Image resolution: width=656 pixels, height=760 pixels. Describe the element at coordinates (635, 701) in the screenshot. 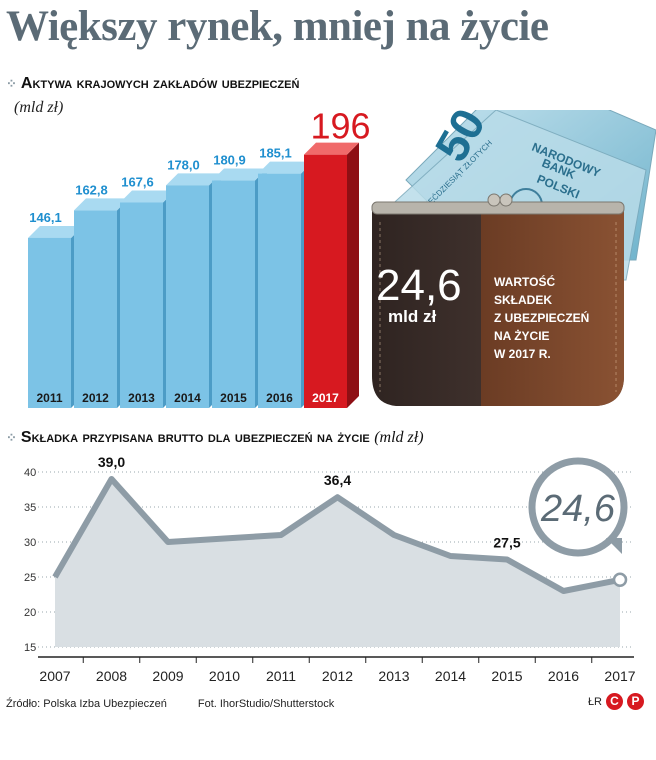

I see `logo-letter-p: P` at that location.